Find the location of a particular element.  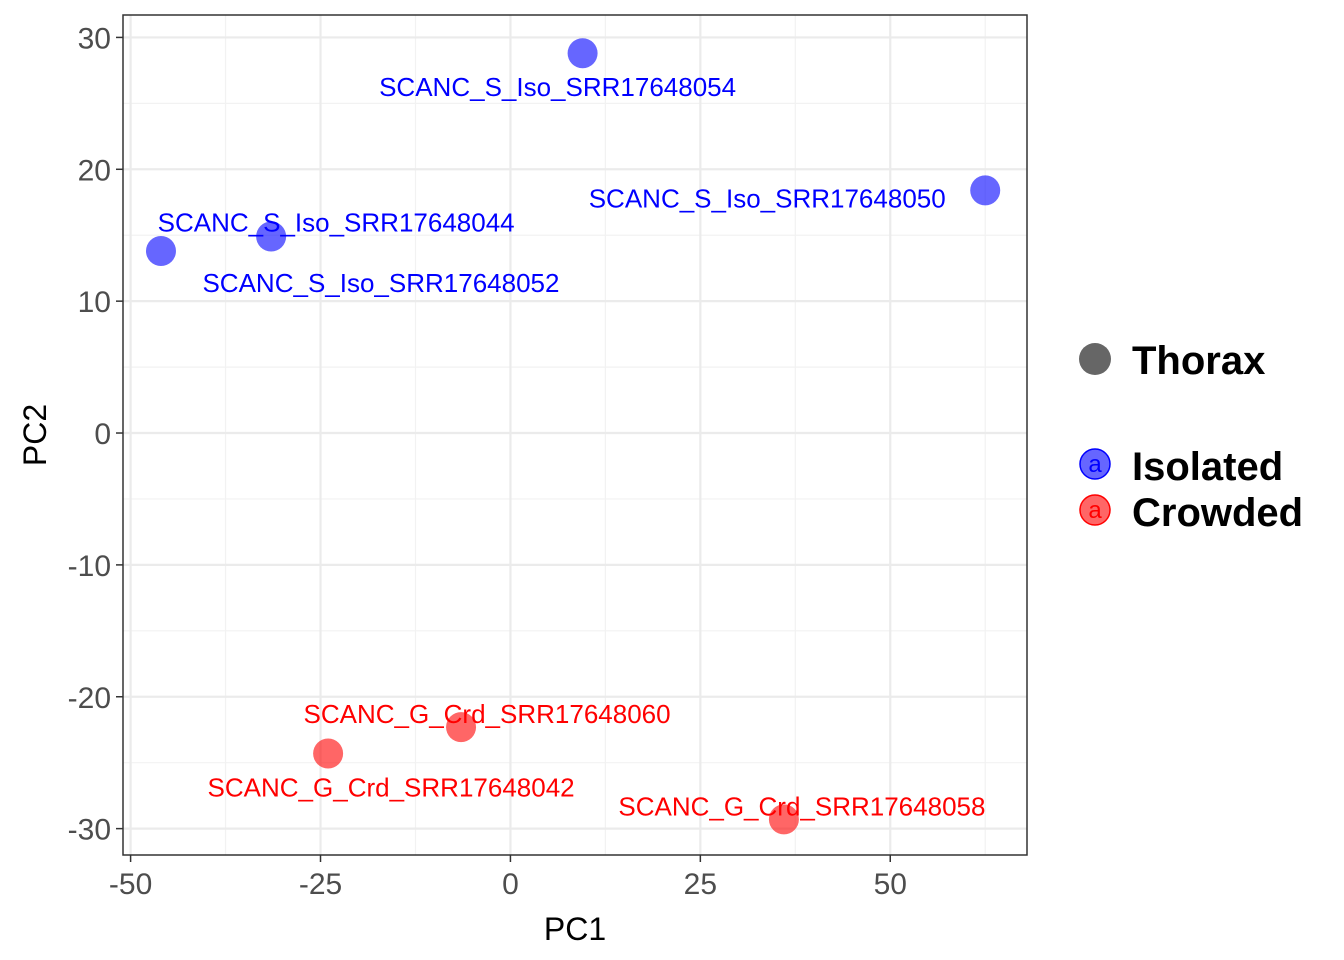

y-tick-label: 0 is located at coordinates (102, 434).